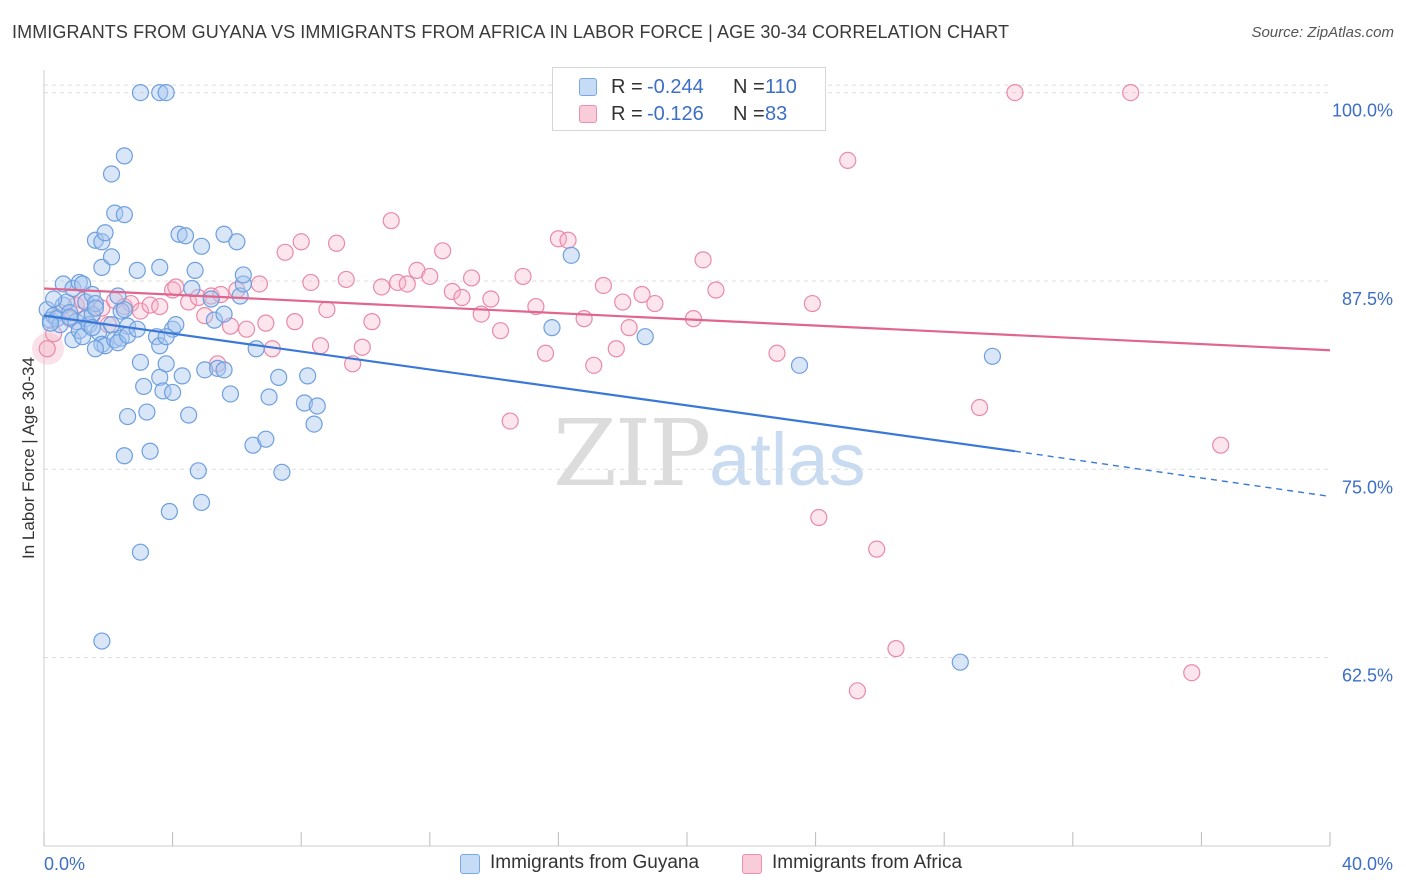 This screenshot has width=1406, height=892. Describe the element at coordinates (28, 458) in the screenshot. I see `y-axis-title: In Labor Force | Age 30-34` at that location.